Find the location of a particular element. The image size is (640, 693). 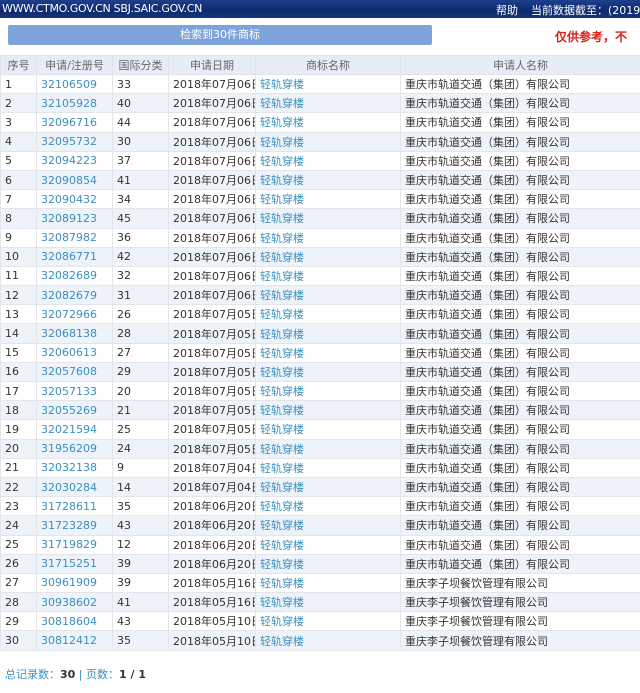

reg-number-link: 32021594 is located at coordinates (74, 429).